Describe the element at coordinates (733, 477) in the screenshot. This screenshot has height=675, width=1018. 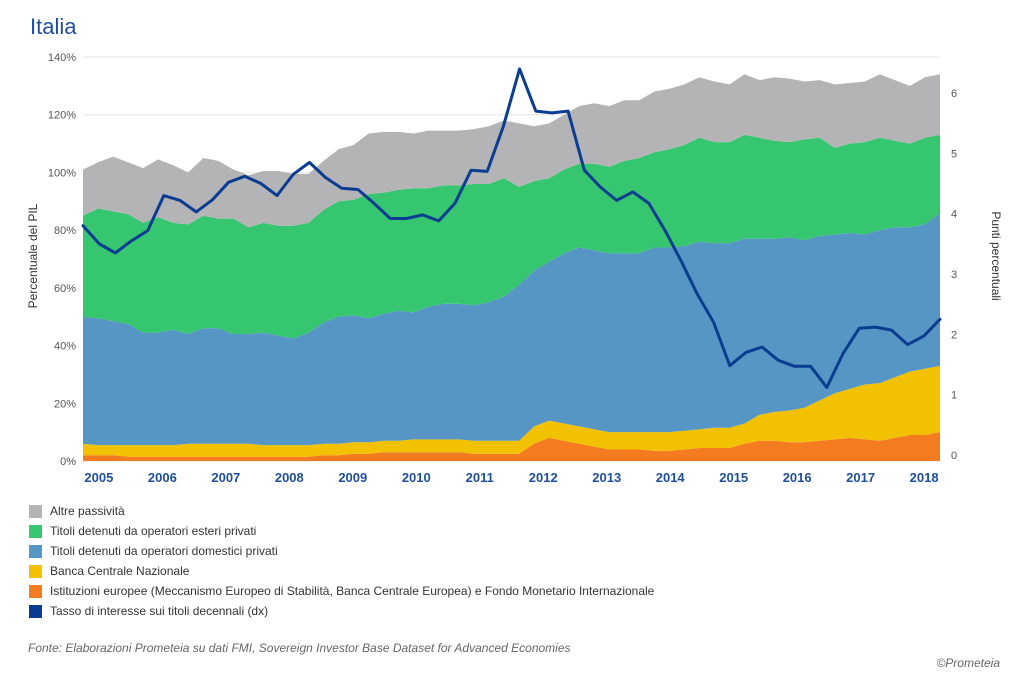
I see `x-tick-label: 2015` at that location.